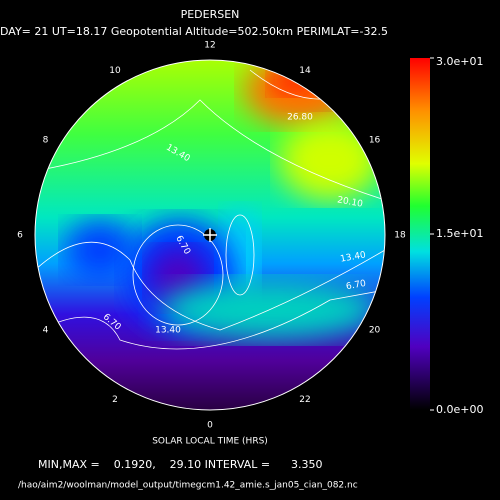  I want to click on colorbar-tick-label: 0.0e+00, so click(459, 409).